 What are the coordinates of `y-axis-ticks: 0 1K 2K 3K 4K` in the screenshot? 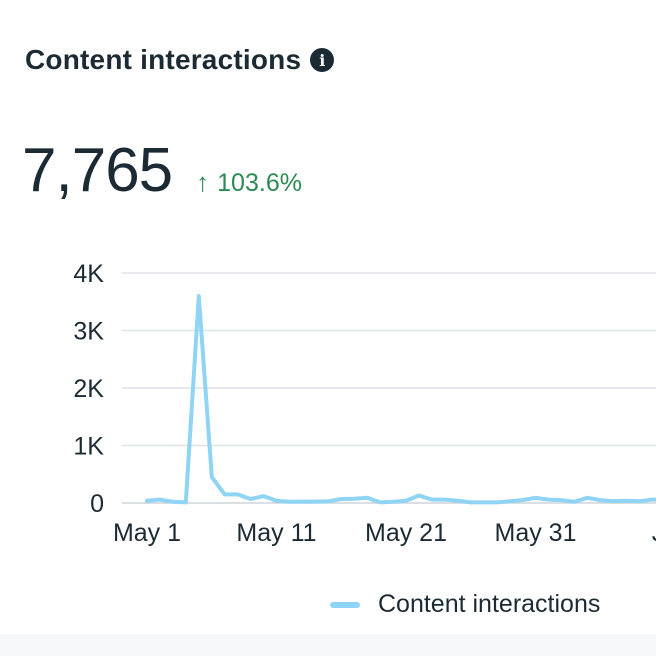 It's located at (88, 389).